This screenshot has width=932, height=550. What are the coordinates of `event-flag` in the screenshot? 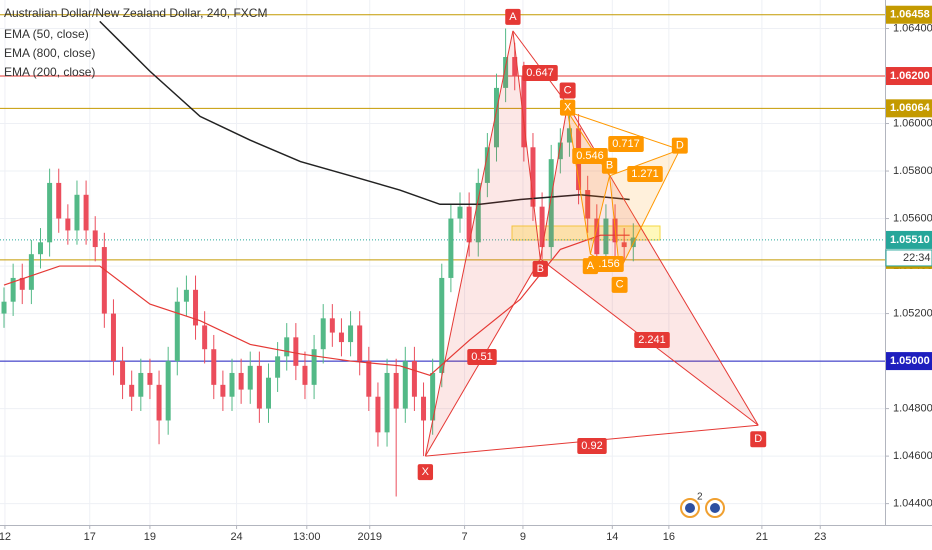 It's located at (690, 508).